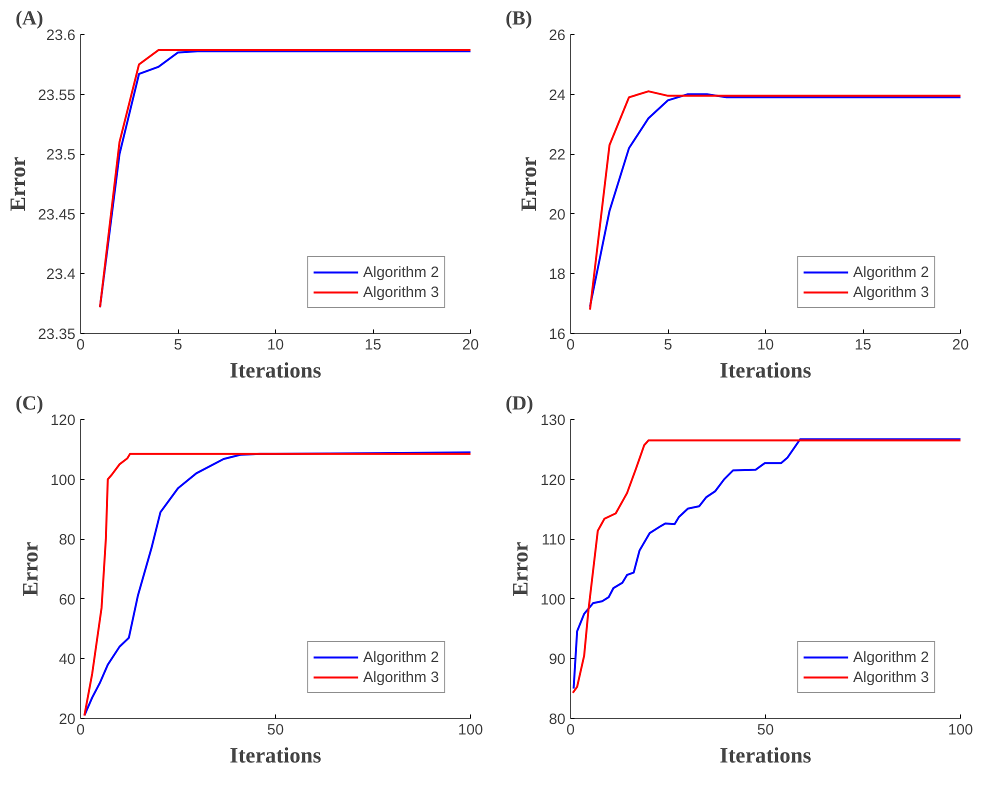 Image resolution: width=997 pixels, height=785 pixels. What do you see at coordinates (557, 155) in the screenshot?
I see `y-tick-label: 22` at bounding box center [557, 155].